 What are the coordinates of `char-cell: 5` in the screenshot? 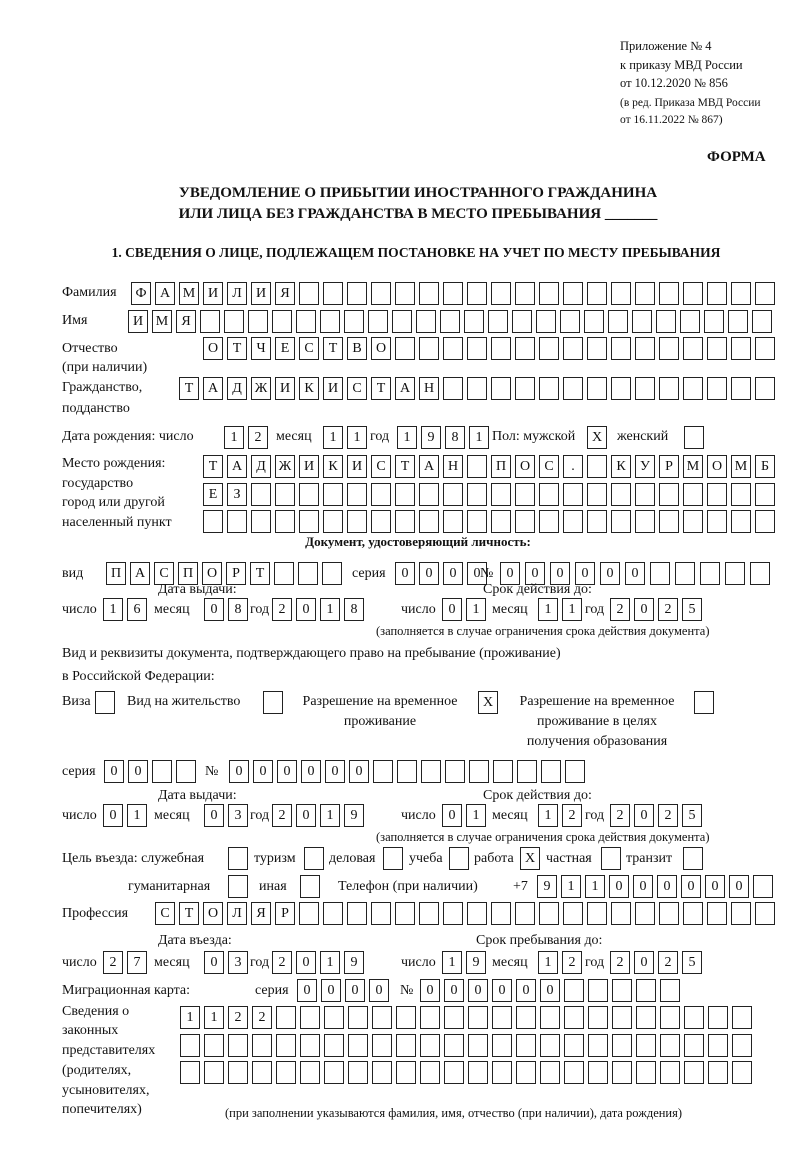 It's located at (692, 815).